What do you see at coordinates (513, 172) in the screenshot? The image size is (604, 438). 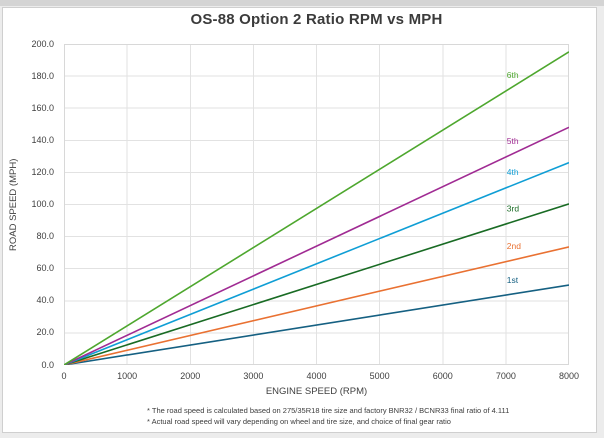 I see `series-label-4th: 4th` at bounding box center [513, 172].